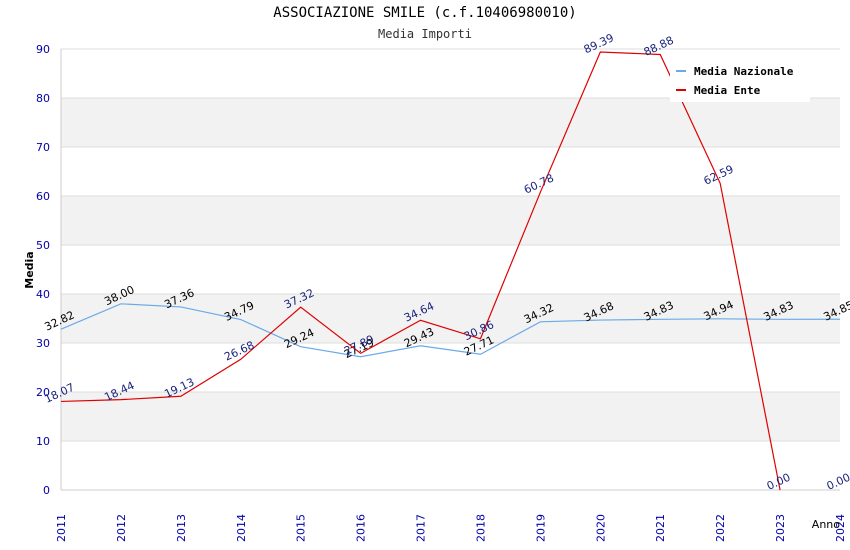 The image size is (850, 550). I want to click on y-tick-label: 80, so click(43, 98).